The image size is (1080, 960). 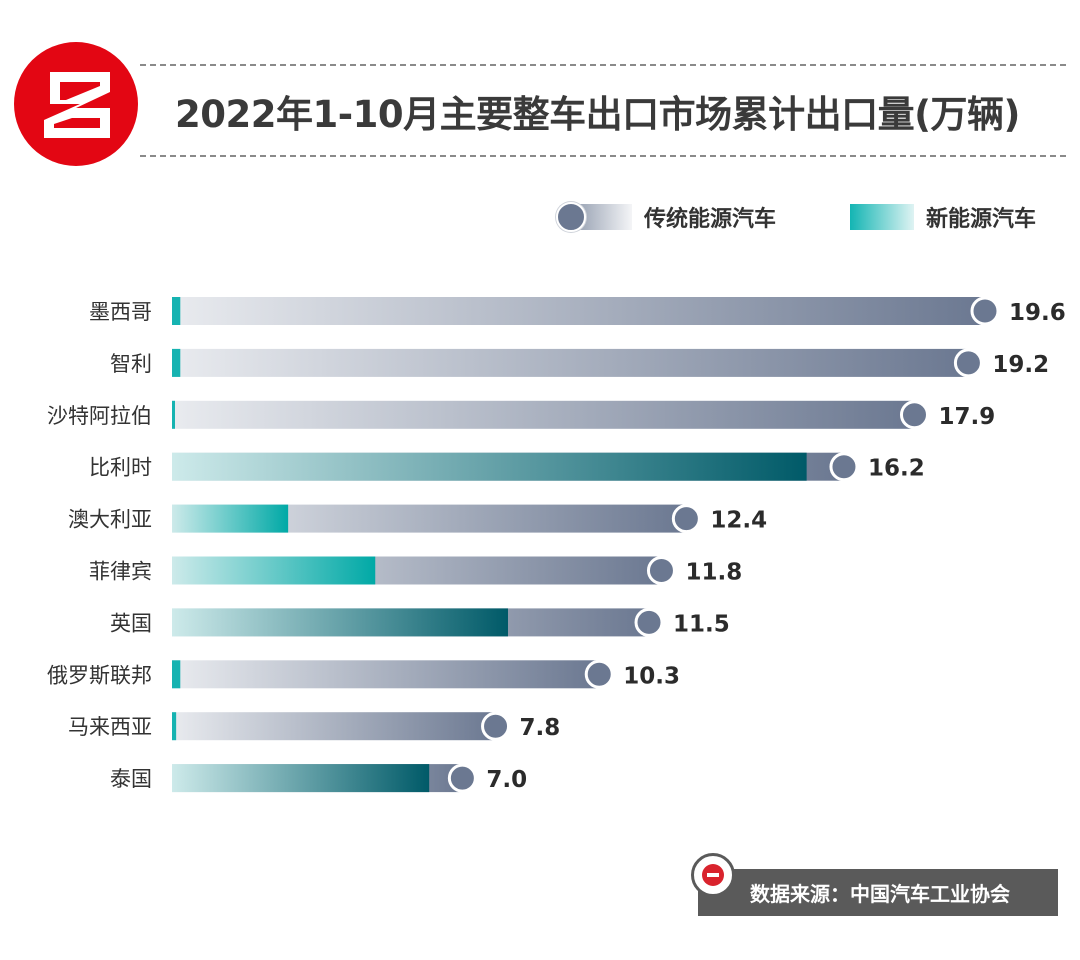 I want to click on value-label: 11.5, so click(x=701, y=624).